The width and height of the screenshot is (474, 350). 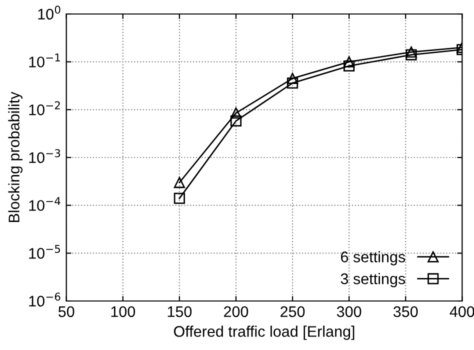 What do you see at coordinates (44, 108) in the screenshot?
I see `y-tick-label: 10$^{−2}$` at bounding box center [44, 108].